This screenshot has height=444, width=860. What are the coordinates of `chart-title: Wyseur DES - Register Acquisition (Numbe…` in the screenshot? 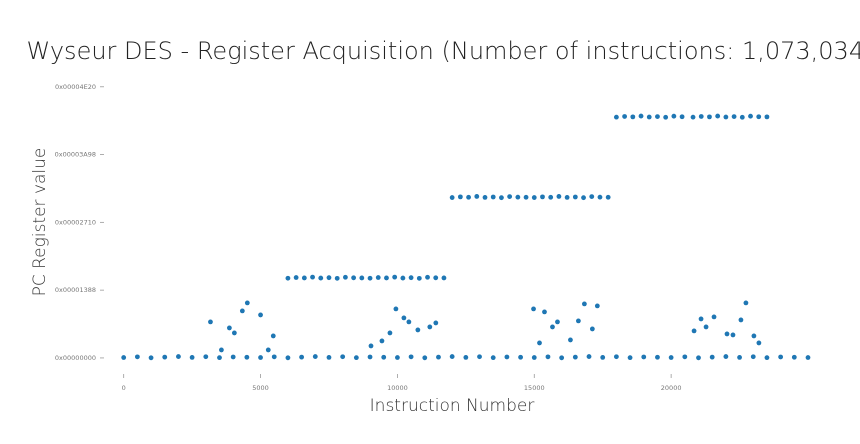 It's located at (443, 51).